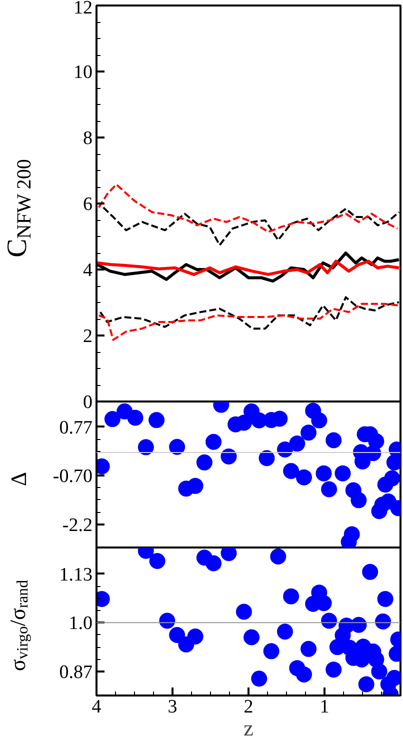 This screenshot has width=403, height=748. Describe the element at coordinates (249, 728) in the screenshot. I see `x-axis-title: z` at that location.